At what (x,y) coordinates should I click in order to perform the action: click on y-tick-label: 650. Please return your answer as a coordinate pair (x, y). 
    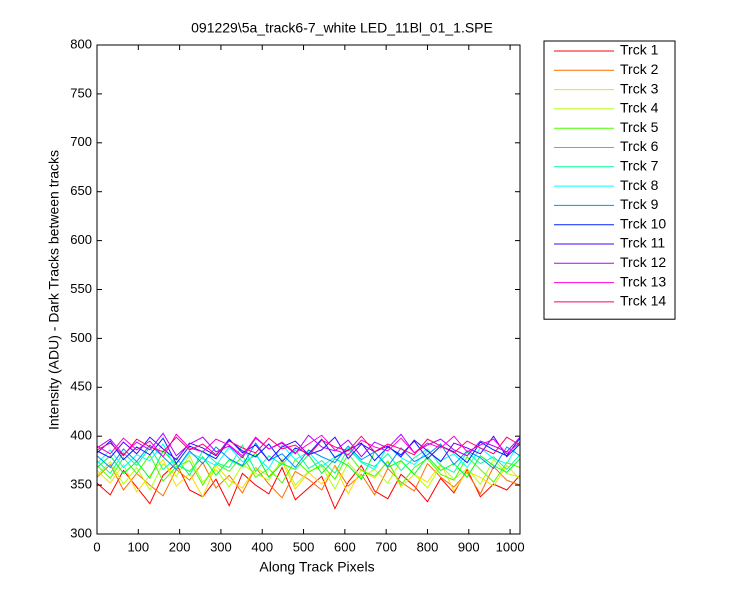
    Looking at the image, I should click on (81, 190).